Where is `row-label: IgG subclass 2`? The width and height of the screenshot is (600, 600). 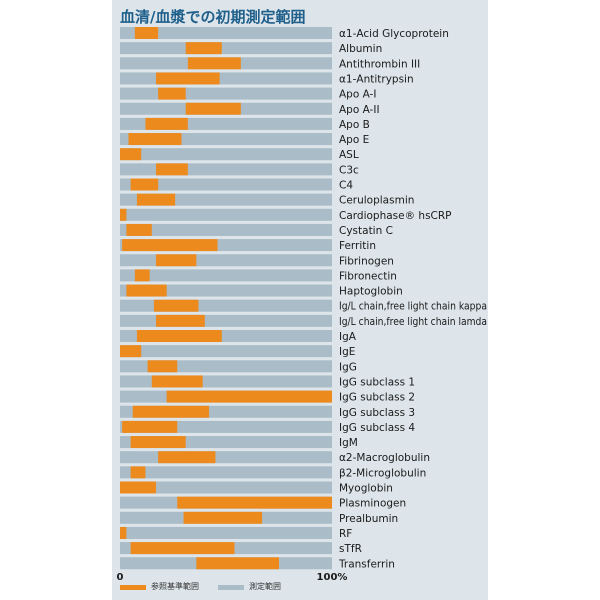 row-label: IgG subclass 2 is located at coordinates (377, 398).